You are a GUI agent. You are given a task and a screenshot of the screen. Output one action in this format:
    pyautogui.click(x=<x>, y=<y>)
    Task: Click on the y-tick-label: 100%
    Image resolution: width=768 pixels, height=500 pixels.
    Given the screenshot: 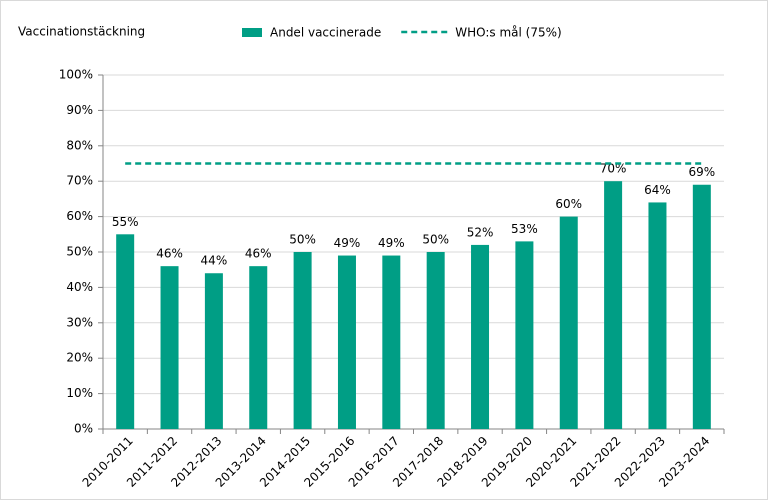 What is the action you would take?
    pyautogui.click(x=76, y=75)
    